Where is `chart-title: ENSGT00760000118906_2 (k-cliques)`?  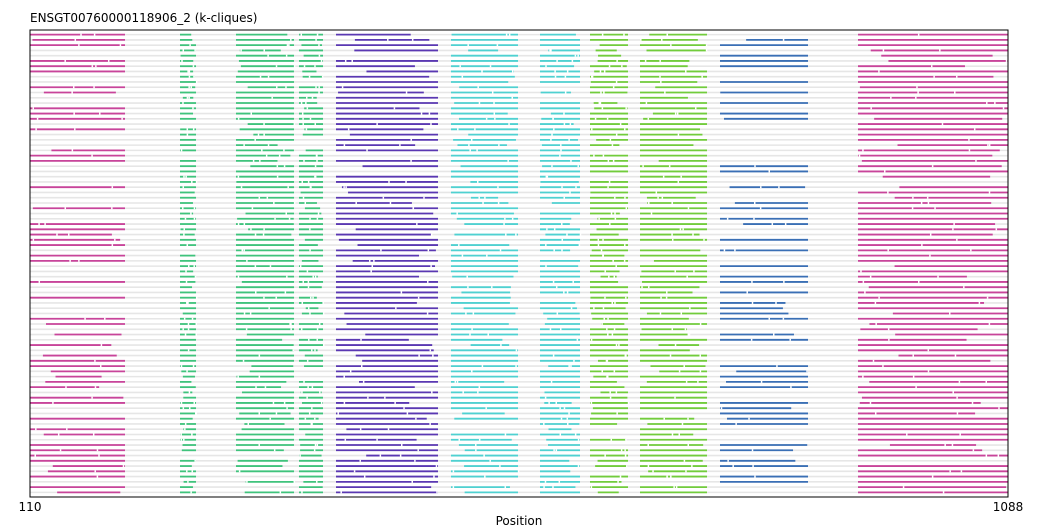
chart-title: ENSGT00760000118906_2 (k-cliques) is located at coordinates (143, 18).